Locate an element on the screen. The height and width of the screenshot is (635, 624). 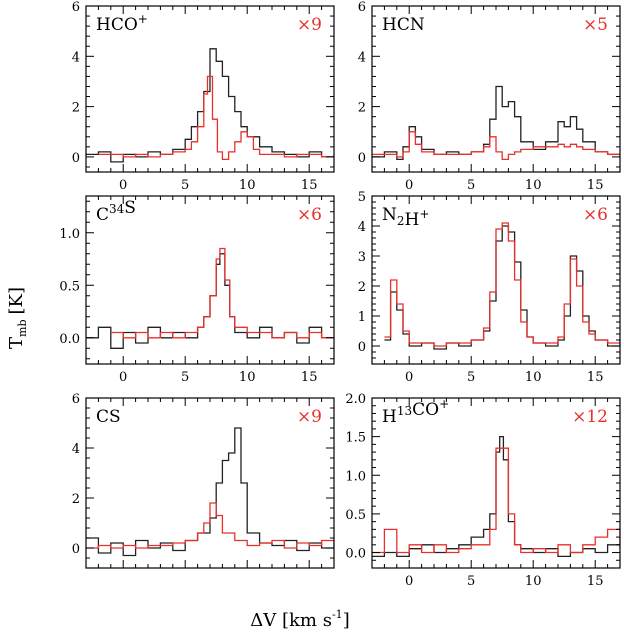
y-tick-label: 2.0 is located at coordinates (355, 399).